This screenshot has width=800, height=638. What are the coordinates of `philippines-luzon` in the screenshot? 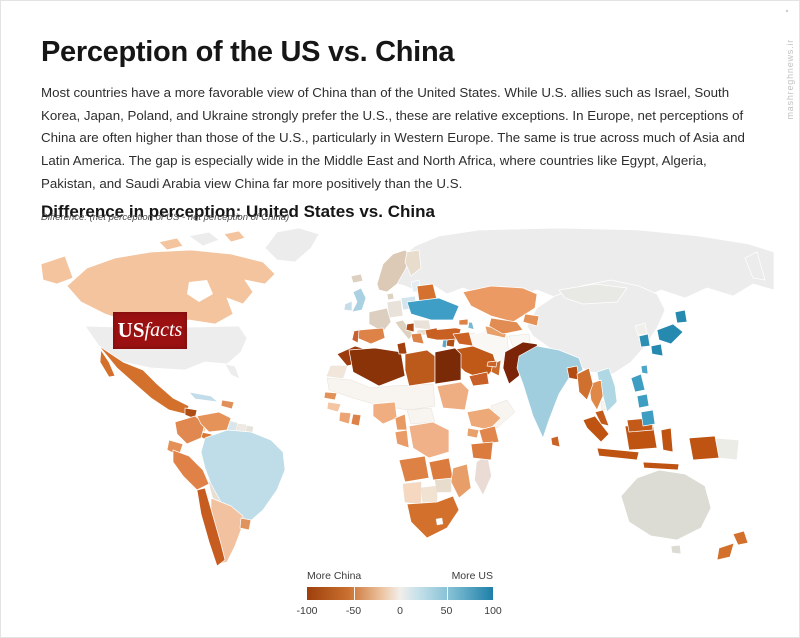 It's located at (638, 383).